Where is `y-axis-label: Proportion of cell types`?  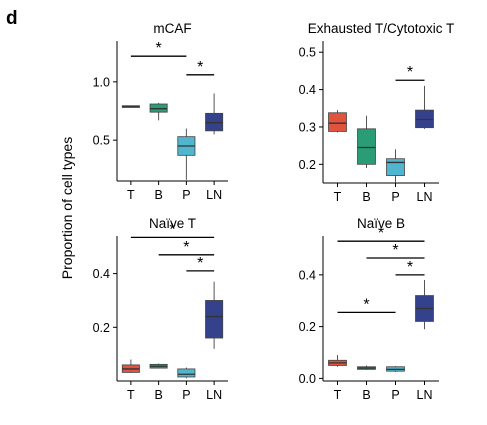 y-axis-label: Proportion of cell types is located at coordinates (67, 208).